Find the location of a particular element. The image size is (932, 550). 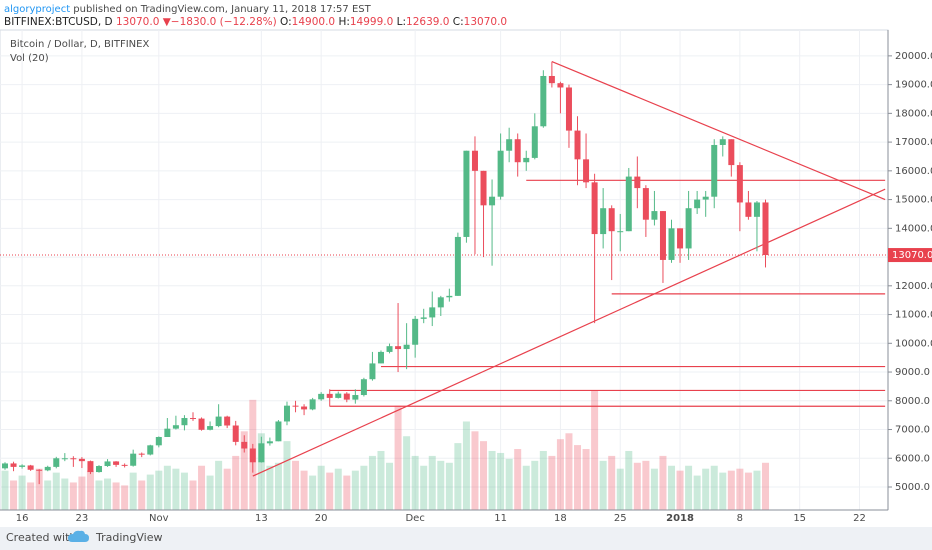

x-tick-label: 22 is located at coordinates (859, 518).